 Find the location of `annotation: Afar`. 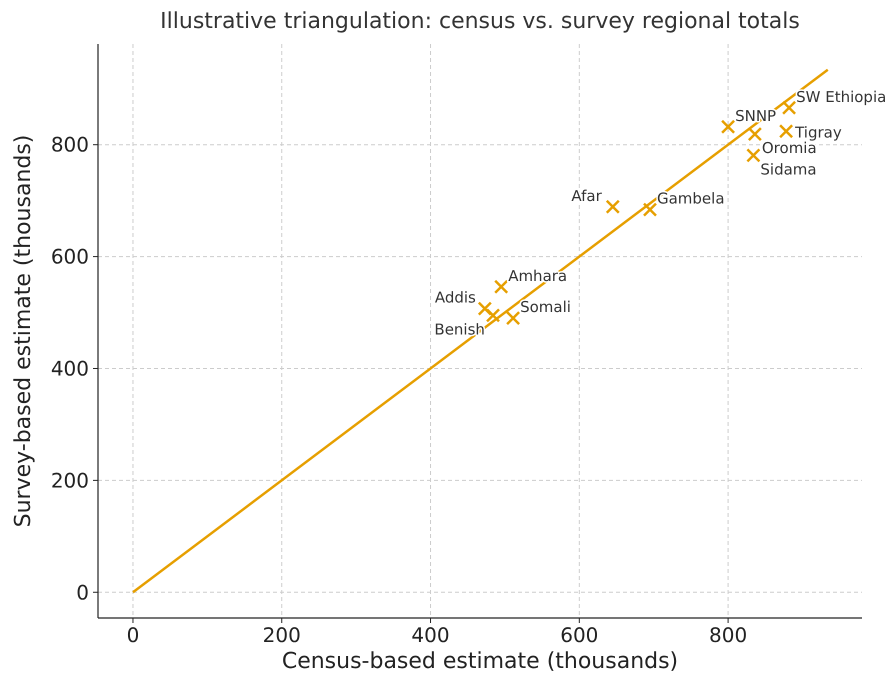

annotation: Afar is located at coordinates (587, 195).